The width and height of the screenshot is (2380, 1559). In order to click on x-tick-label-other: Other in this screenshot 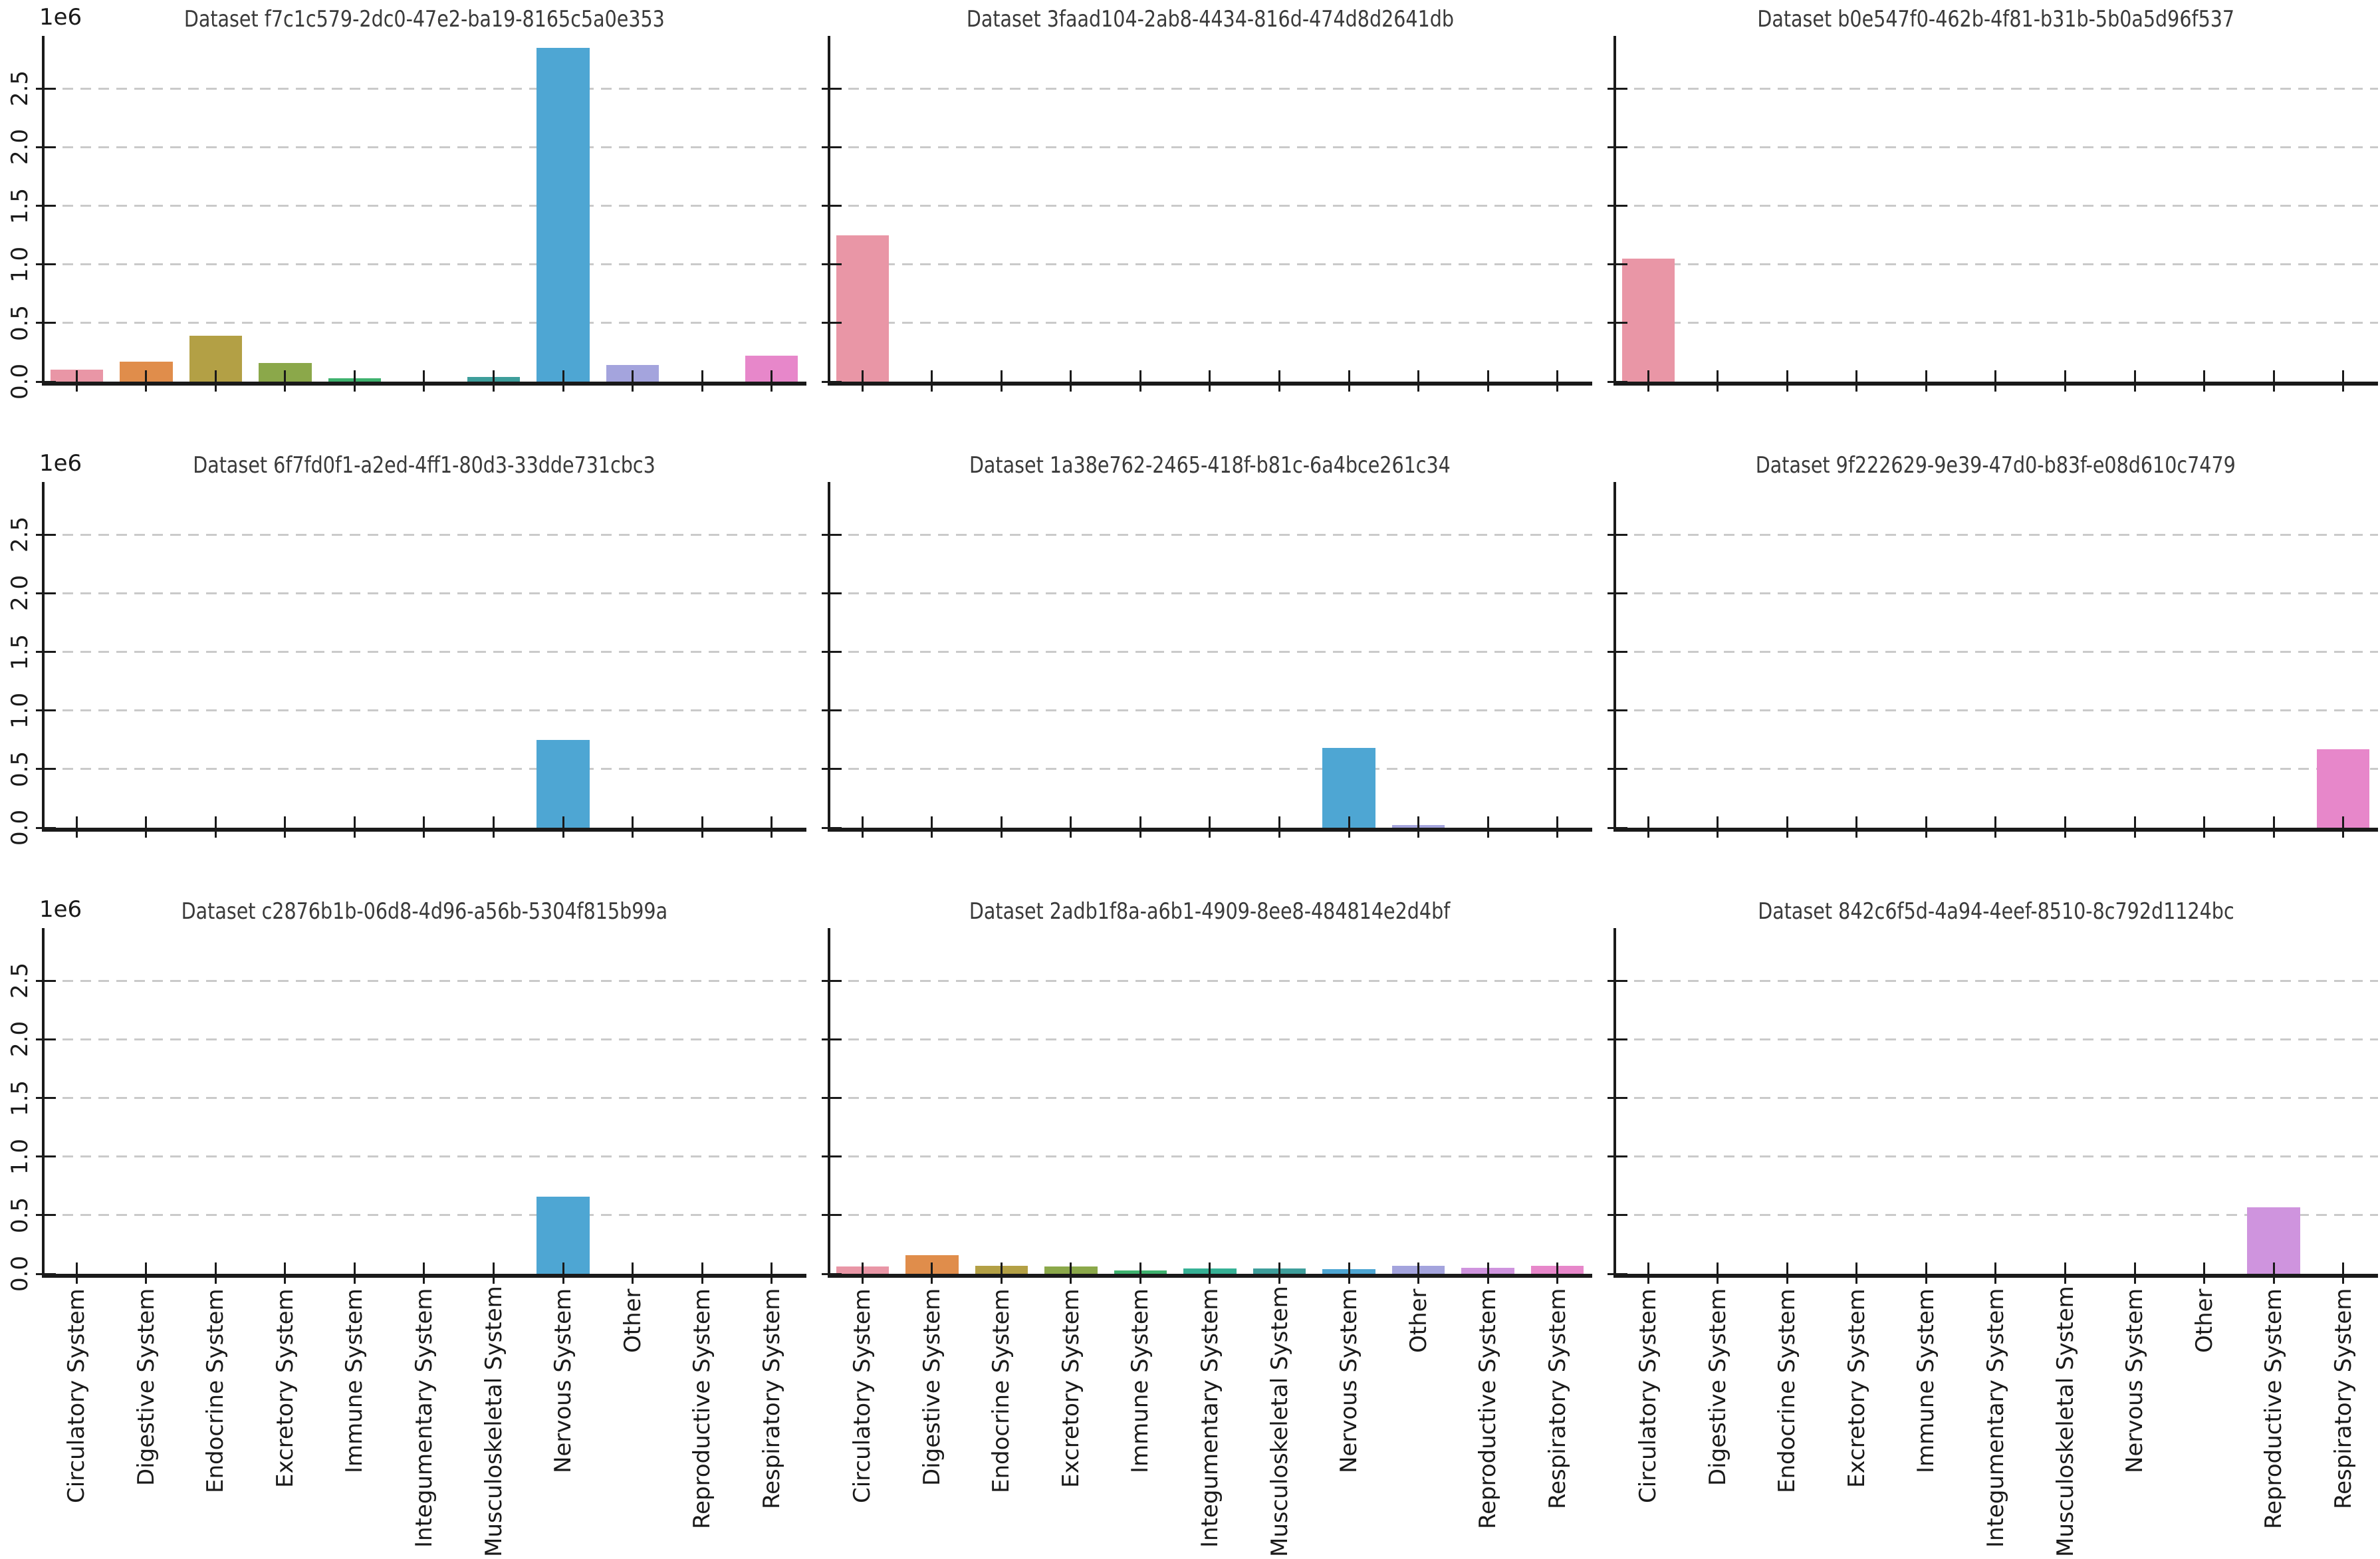, I will do `click(1418, 1320)`.